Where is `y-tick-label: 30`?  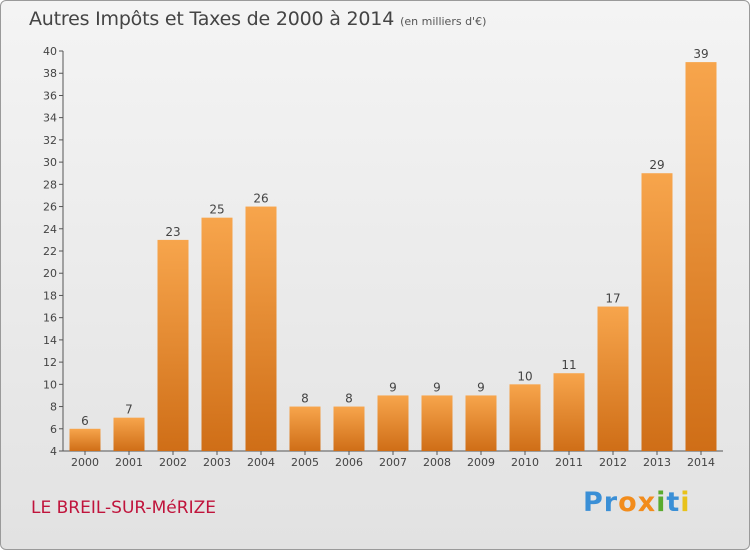 y-tick-label: 30 is located at coordinates (50, 162).